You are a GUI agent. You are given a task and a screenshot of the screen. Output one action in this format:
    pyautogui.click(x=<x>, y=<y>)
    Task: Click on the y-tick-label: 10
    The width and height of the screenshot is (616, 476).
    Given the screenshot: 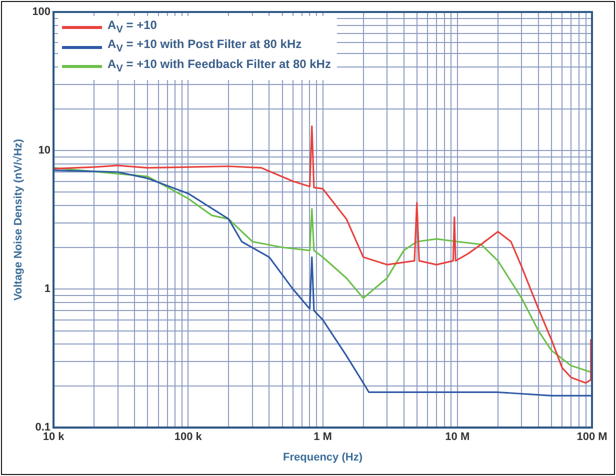 What is the action you would take?
    pyautogui.click(x=44, y=150)
    